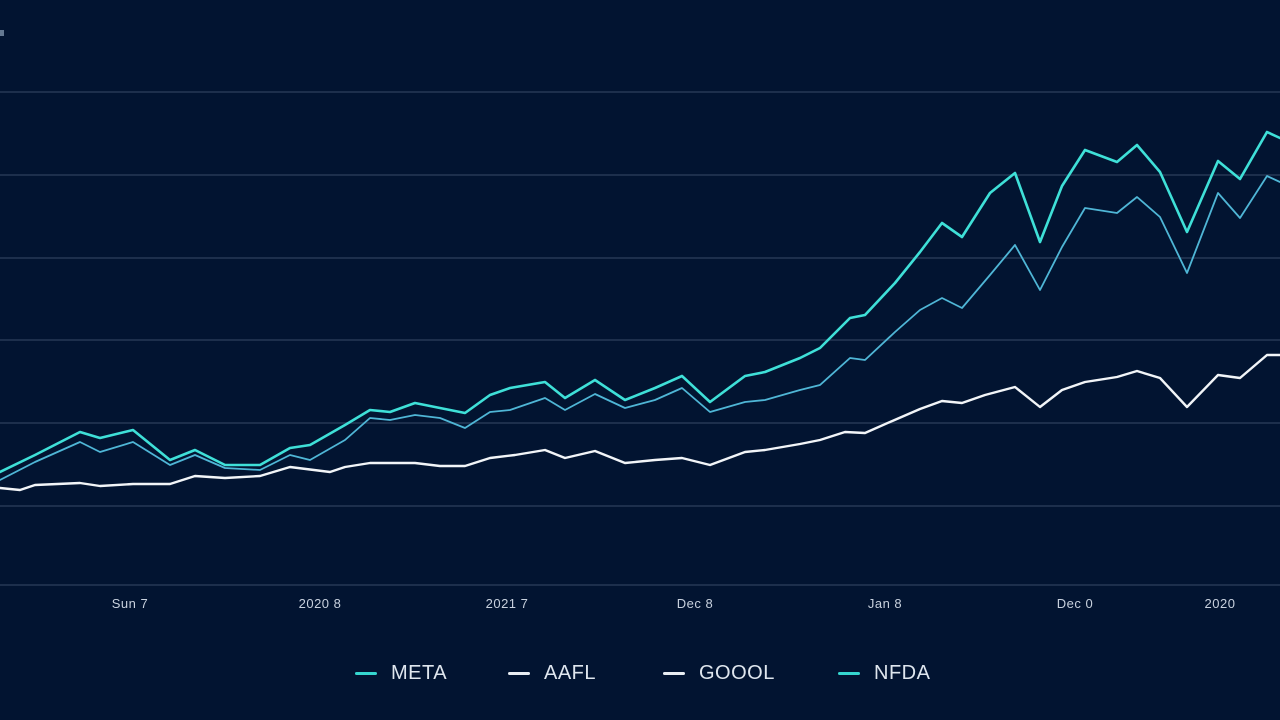  What do you see at coordinates (2, 33) in the screenshot?
I see `axis-corner-mark` at bounding box center [2, 33].